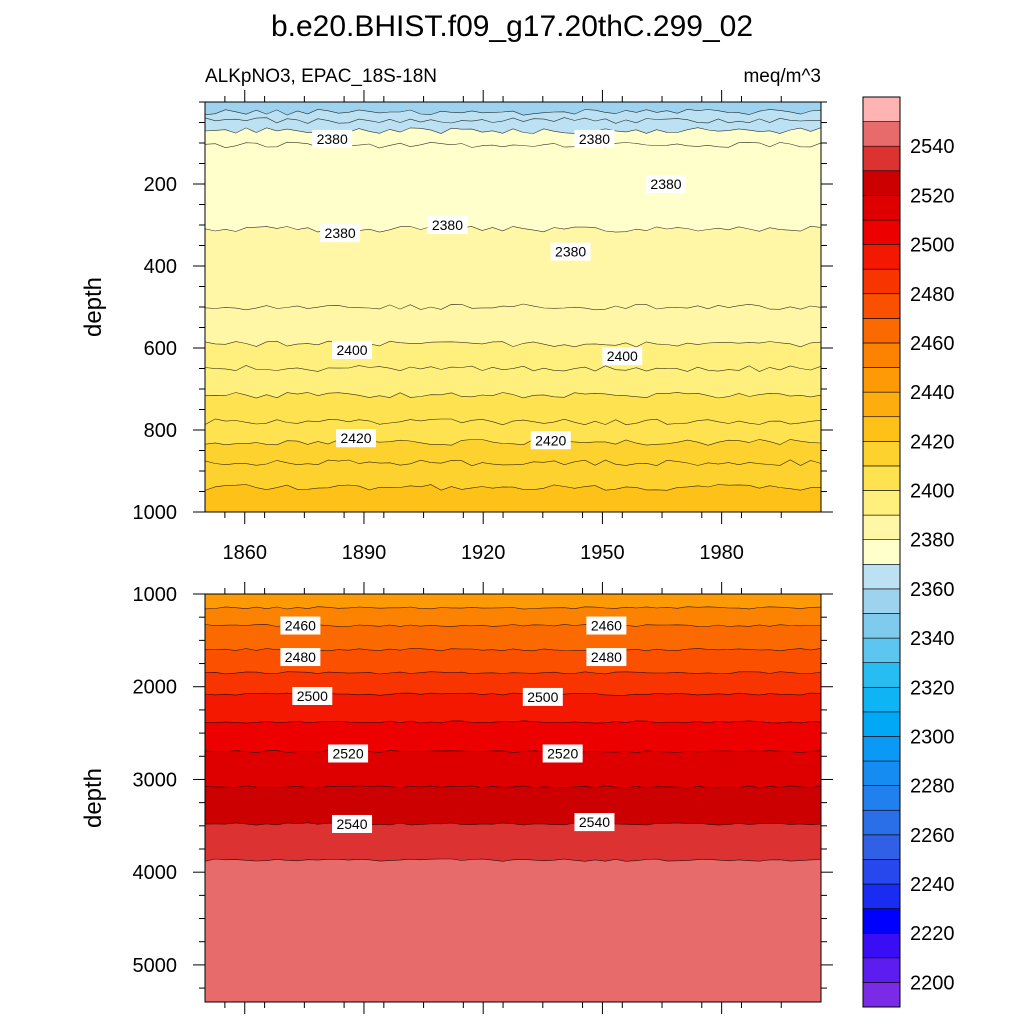  I want to click on x-tick-label: 1920, so click(483, 553).